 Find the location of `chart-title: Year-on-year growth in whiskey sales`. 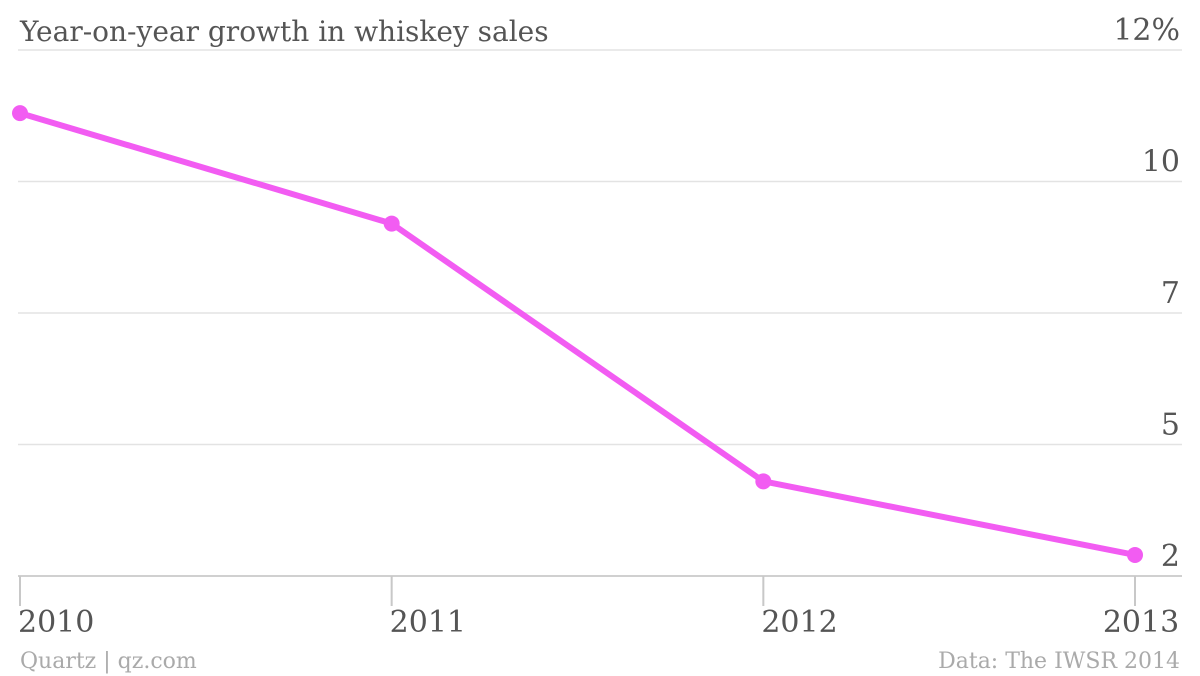

chart-title: Year-on-year growth in whiskey sales is located at coordinates (284, 31).